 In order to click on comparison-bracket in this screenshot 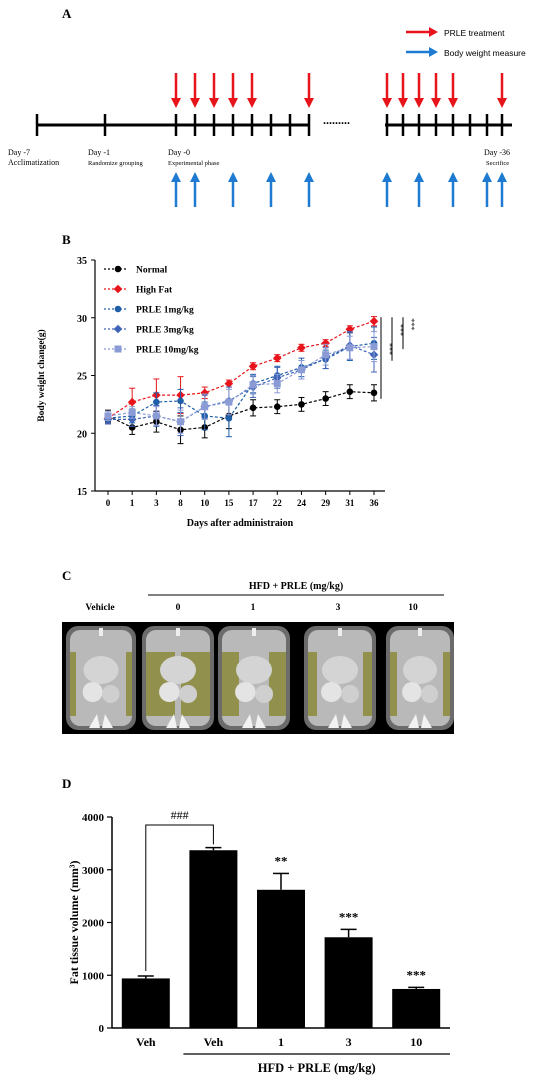, I will do `click(179, 898)`.